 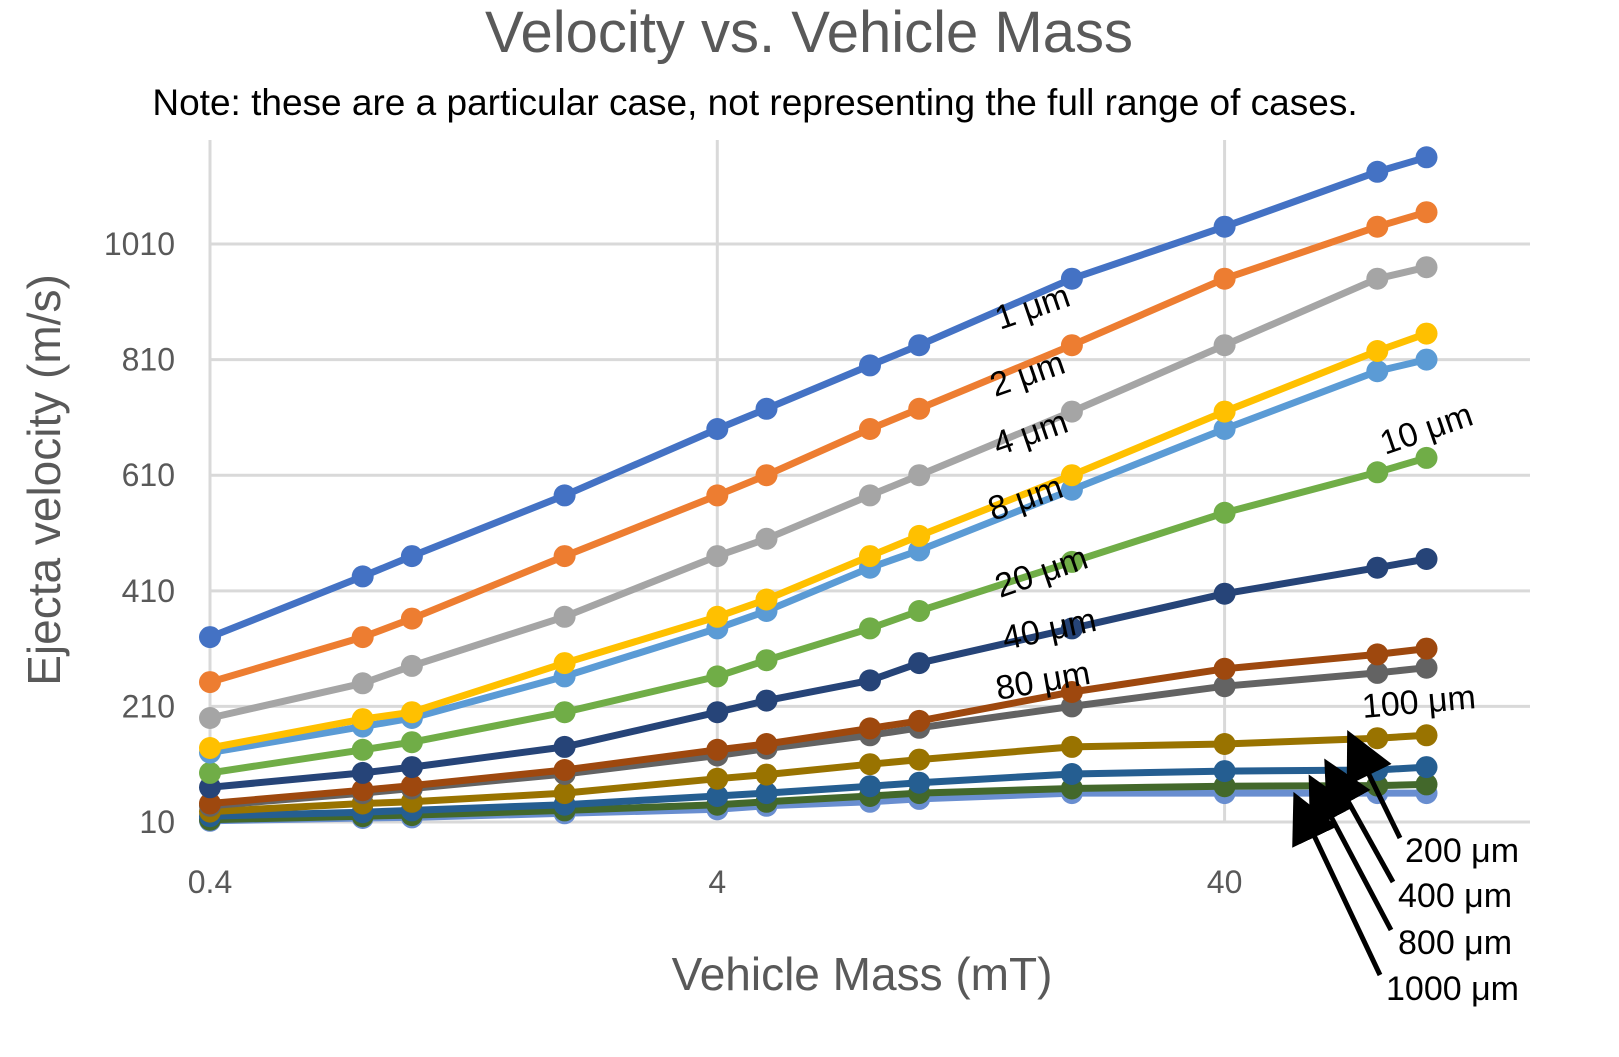 I want to click on y-axis-label: Ejecta velocity (m/s), so click(x=44, y=480).